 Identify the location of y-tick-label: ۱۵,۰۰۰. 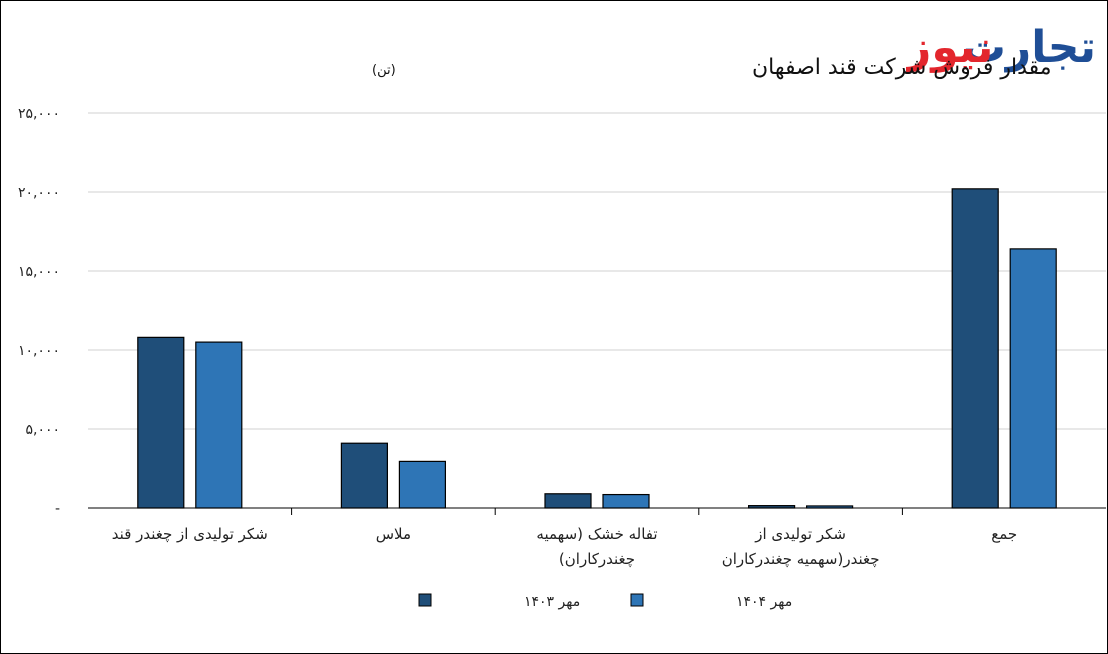
(39, 272).